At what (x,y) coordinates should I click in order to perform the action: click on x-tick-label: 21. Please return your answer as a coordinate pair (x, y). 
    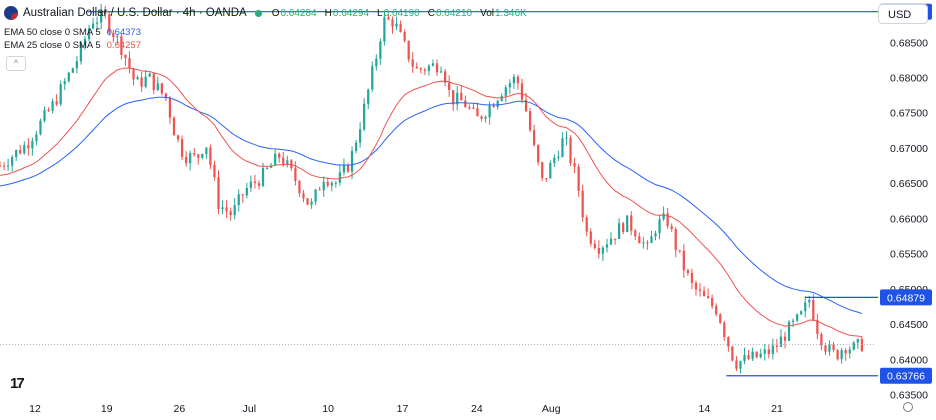
    Looking at the image, I should click on (777, 409).